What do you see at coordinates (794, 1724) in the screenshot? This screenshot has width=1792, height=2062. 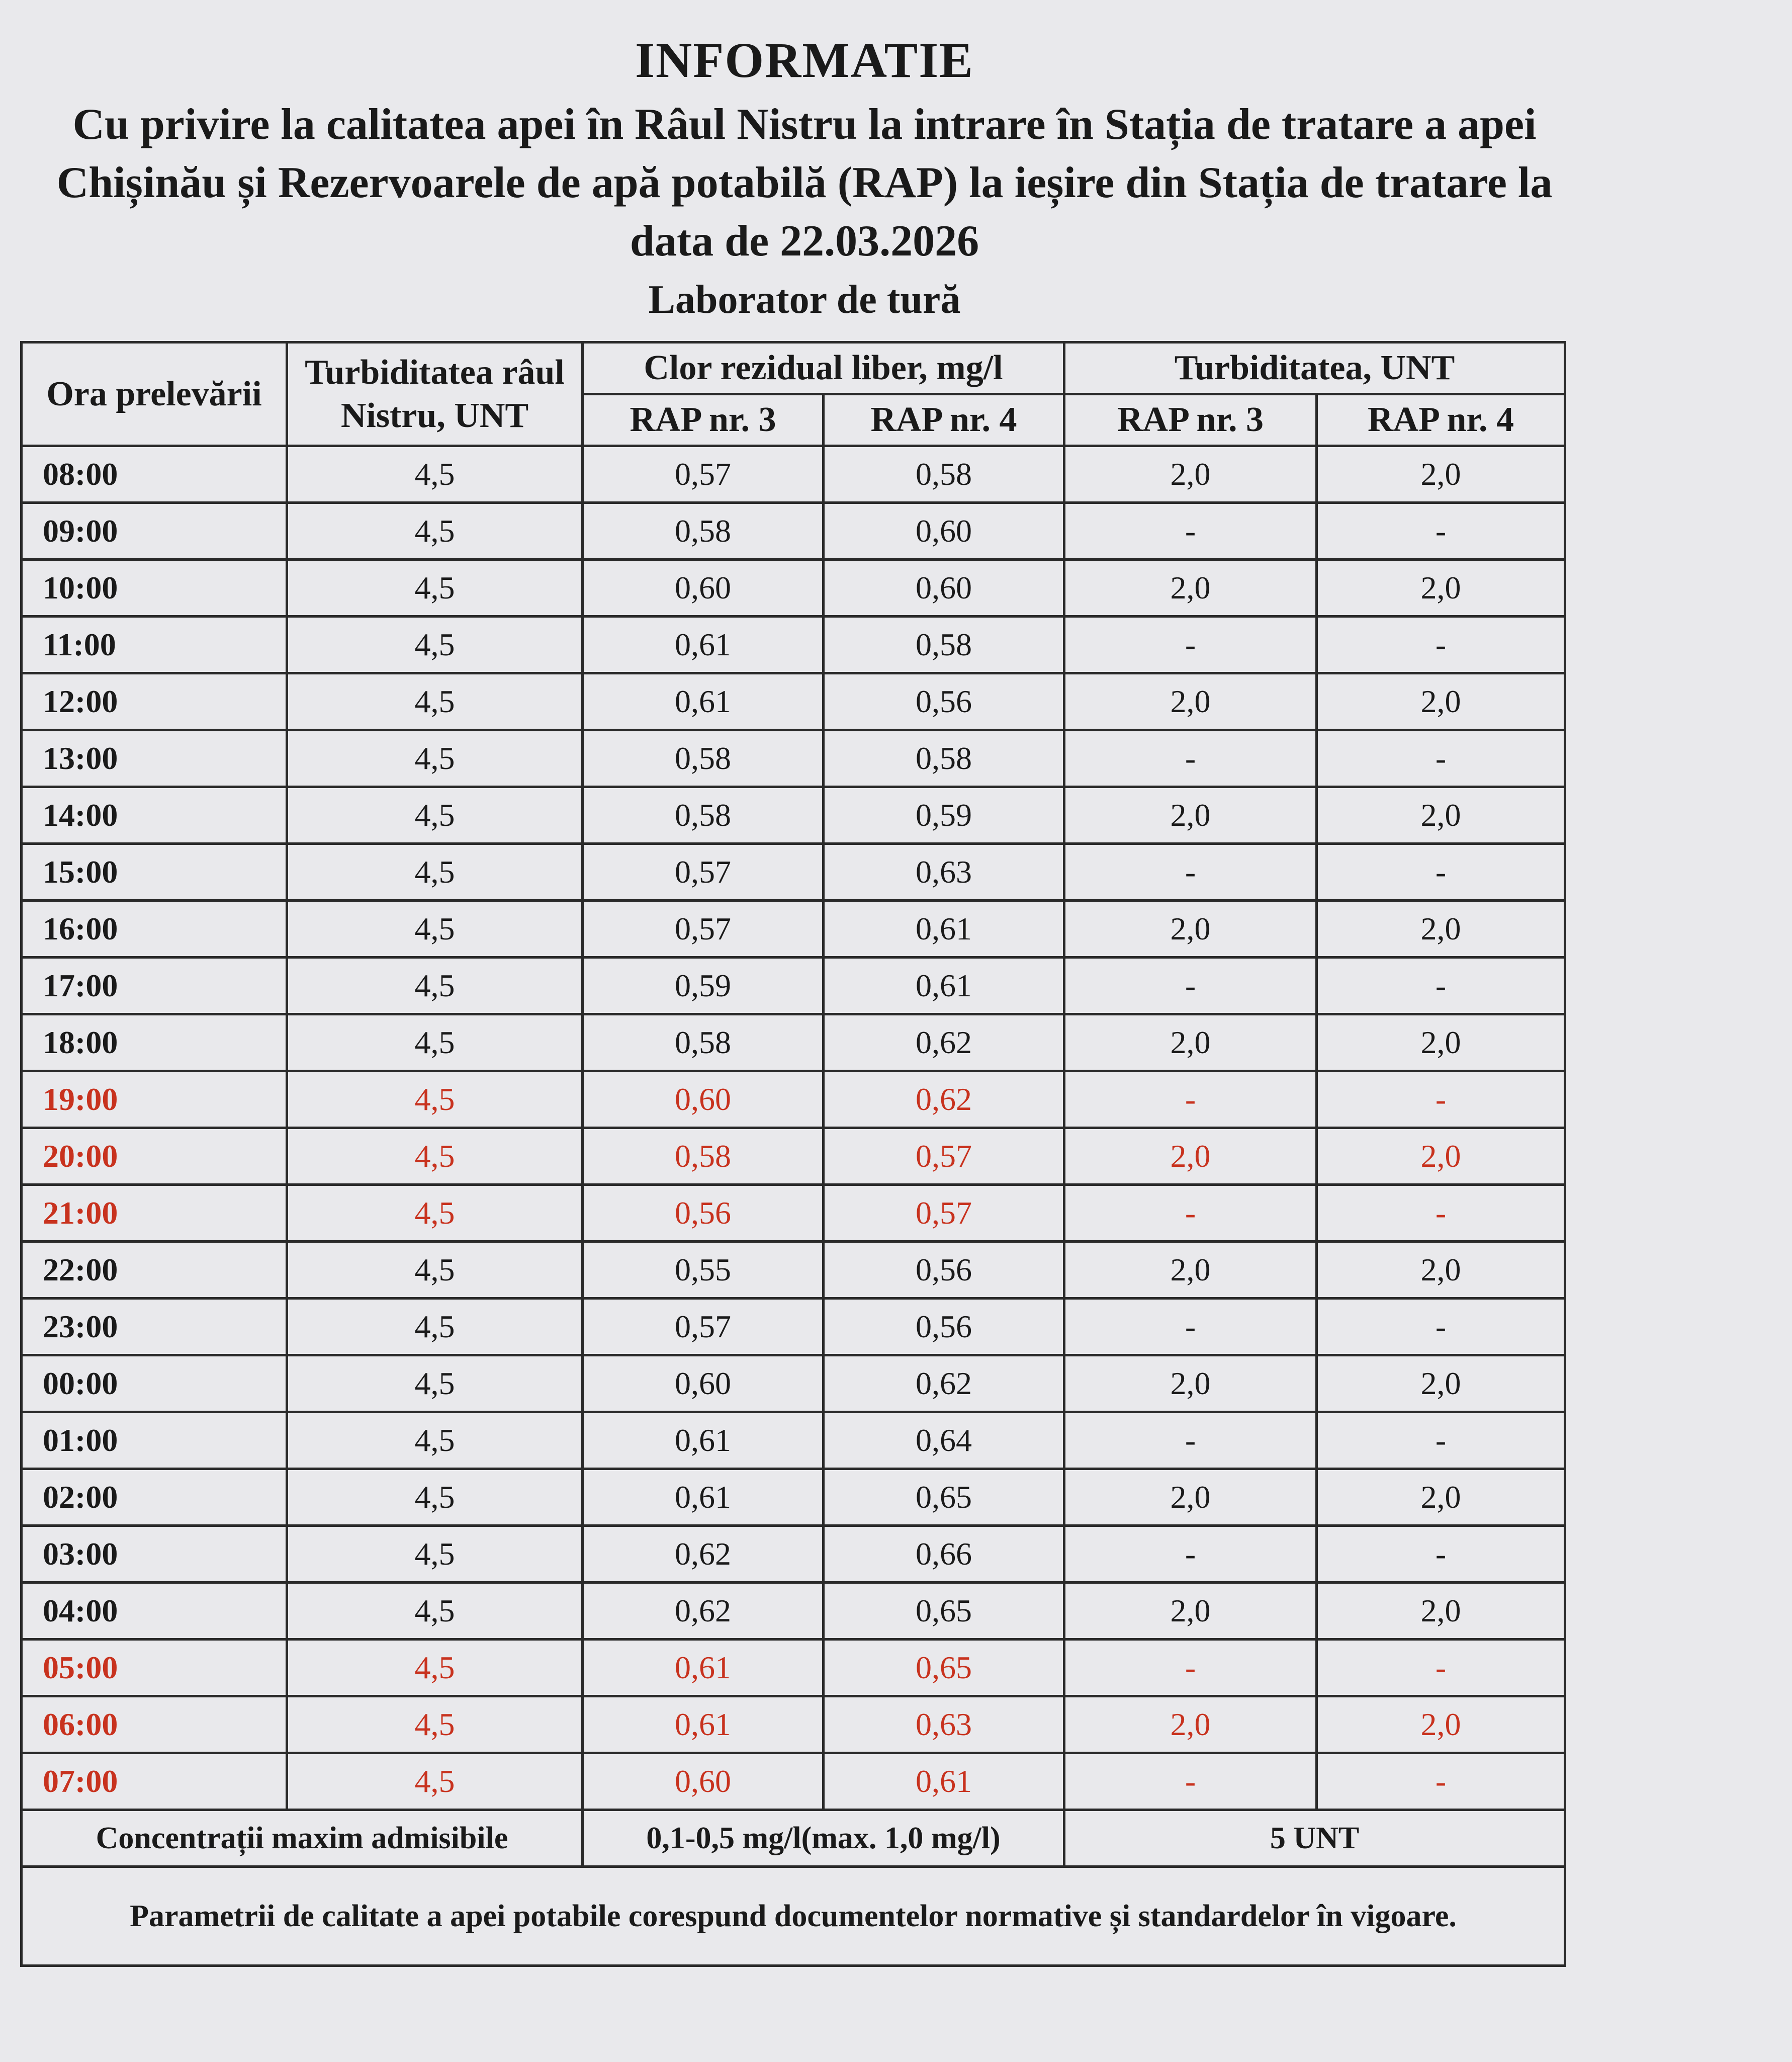 I see `table-row: 06:00 4,5 0,61 0,63 2,0 2,0` at bounding box center [794, 1724].